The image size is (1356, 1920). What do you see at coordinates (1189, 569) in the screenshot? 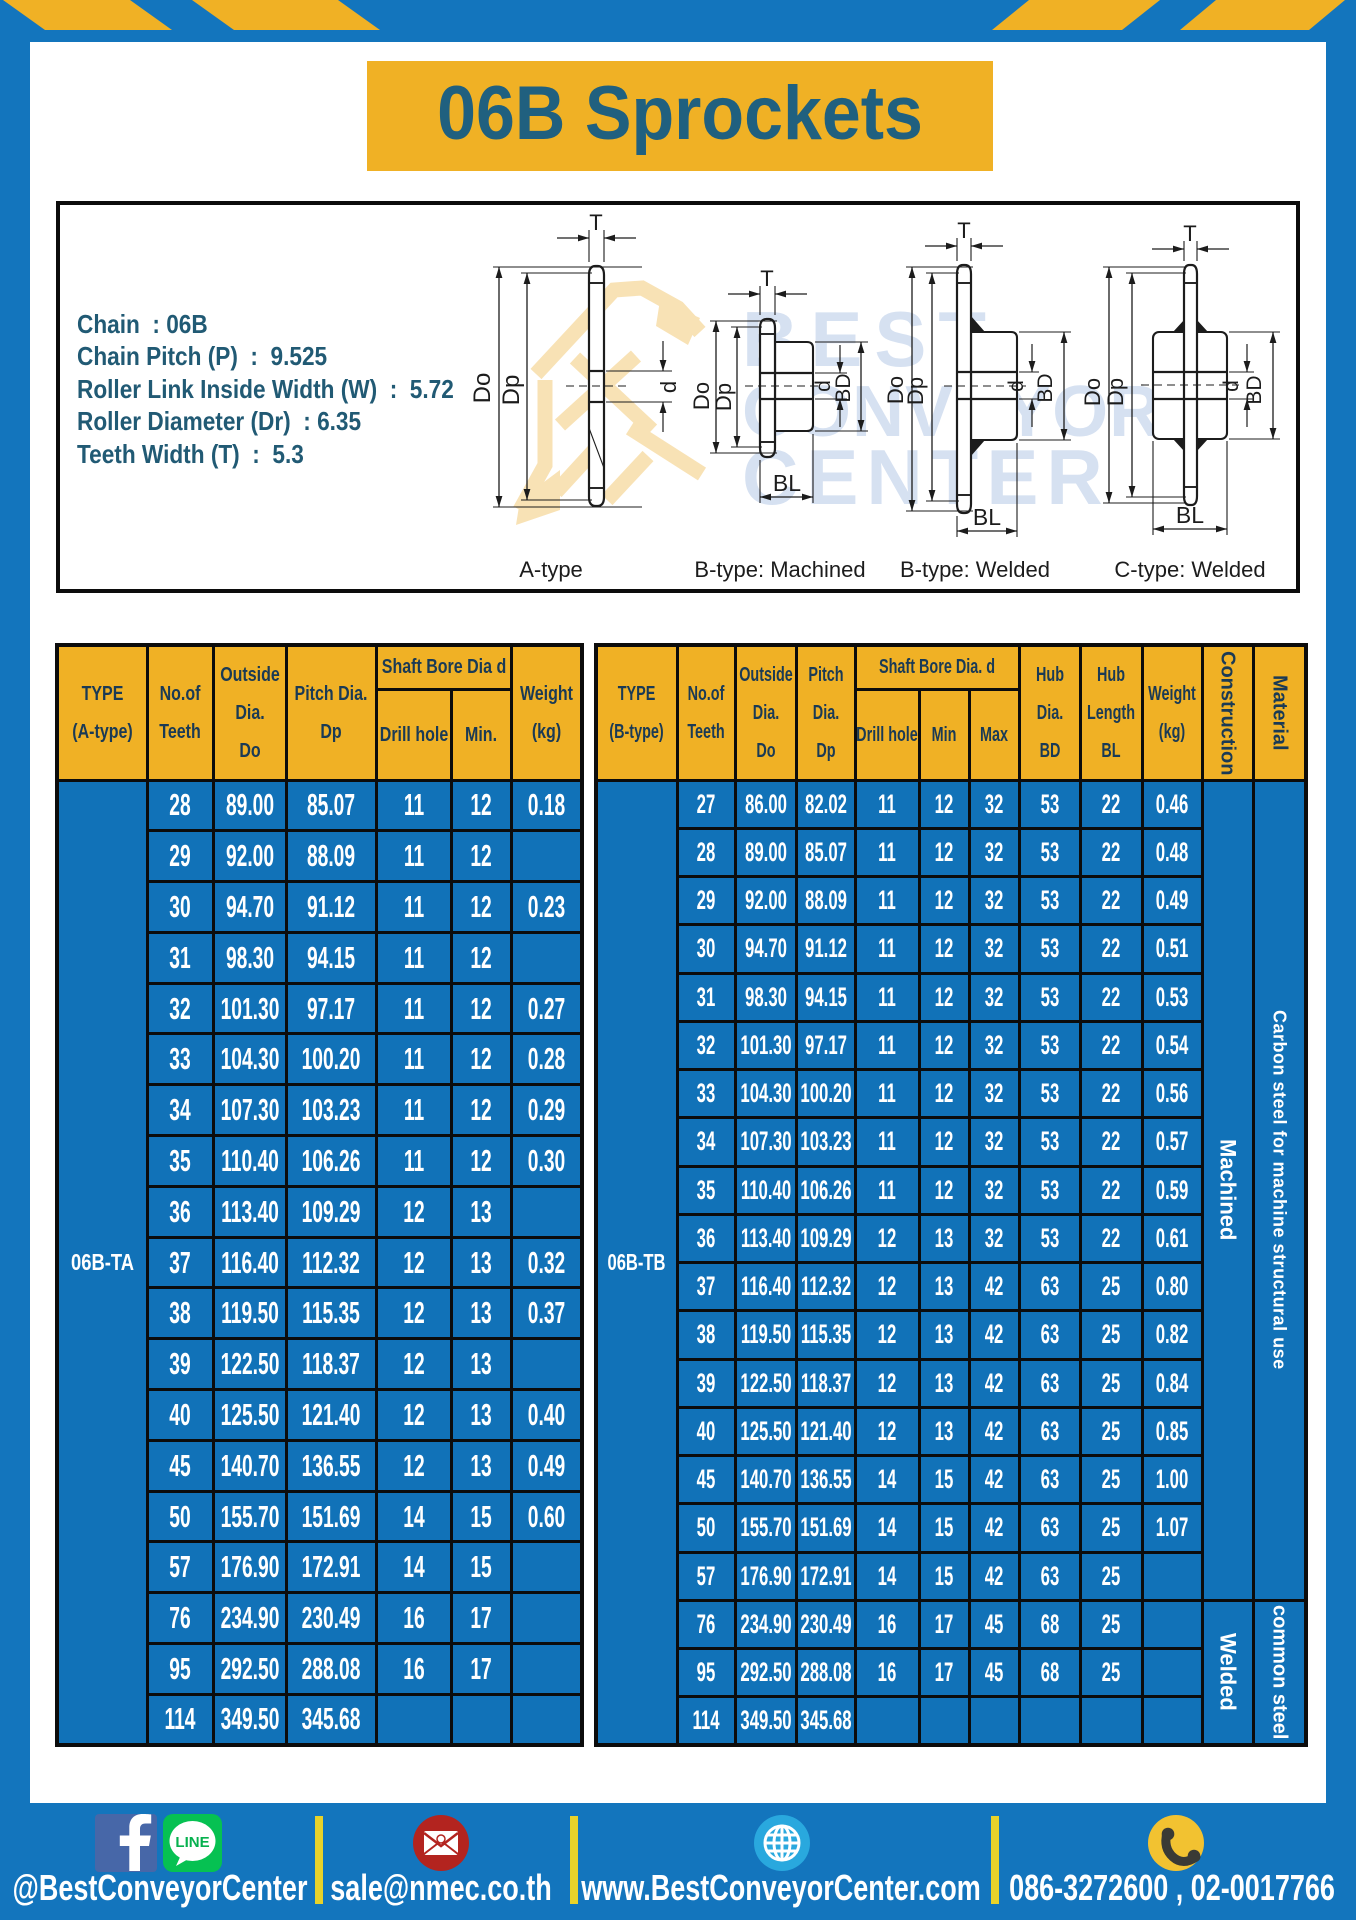
I see `svg-text: C-type: Welded` at bounding box center [1189, 569].